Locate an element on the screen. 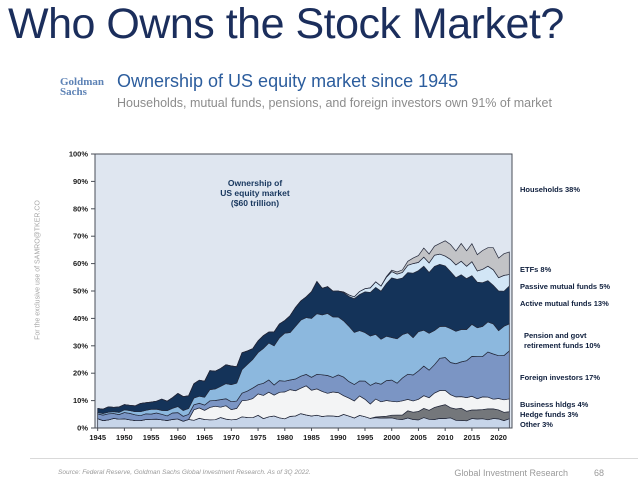  y-axis-label: 70% is located at coordinates (80, 236).